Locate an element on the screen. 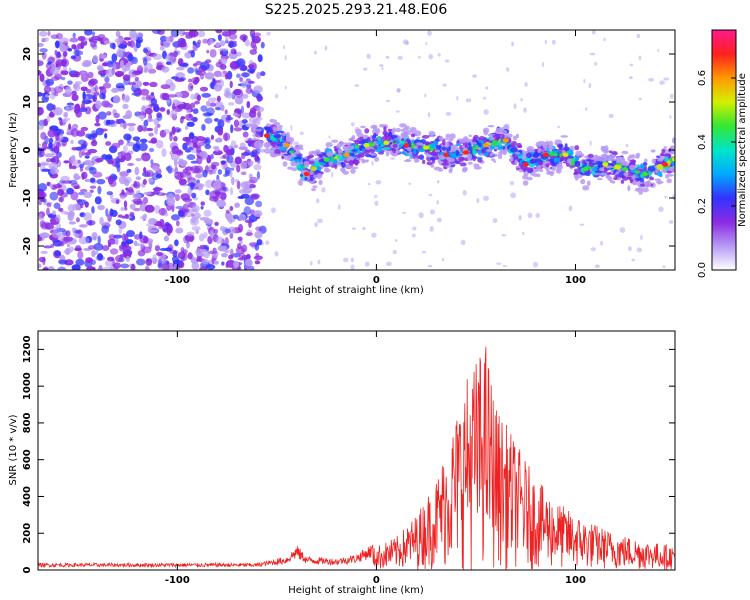 This screenshot has width=750, height=600. x-tick-label: 100 is located at coordinates (575, 580).